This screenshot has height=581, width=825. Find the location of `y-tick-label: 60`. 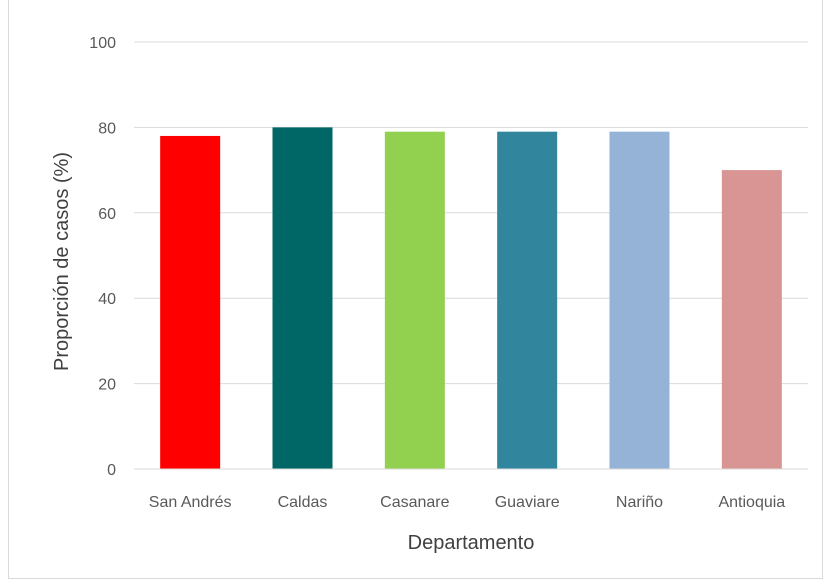

y-tick-label: 60 is located at coordinates (107, 214).